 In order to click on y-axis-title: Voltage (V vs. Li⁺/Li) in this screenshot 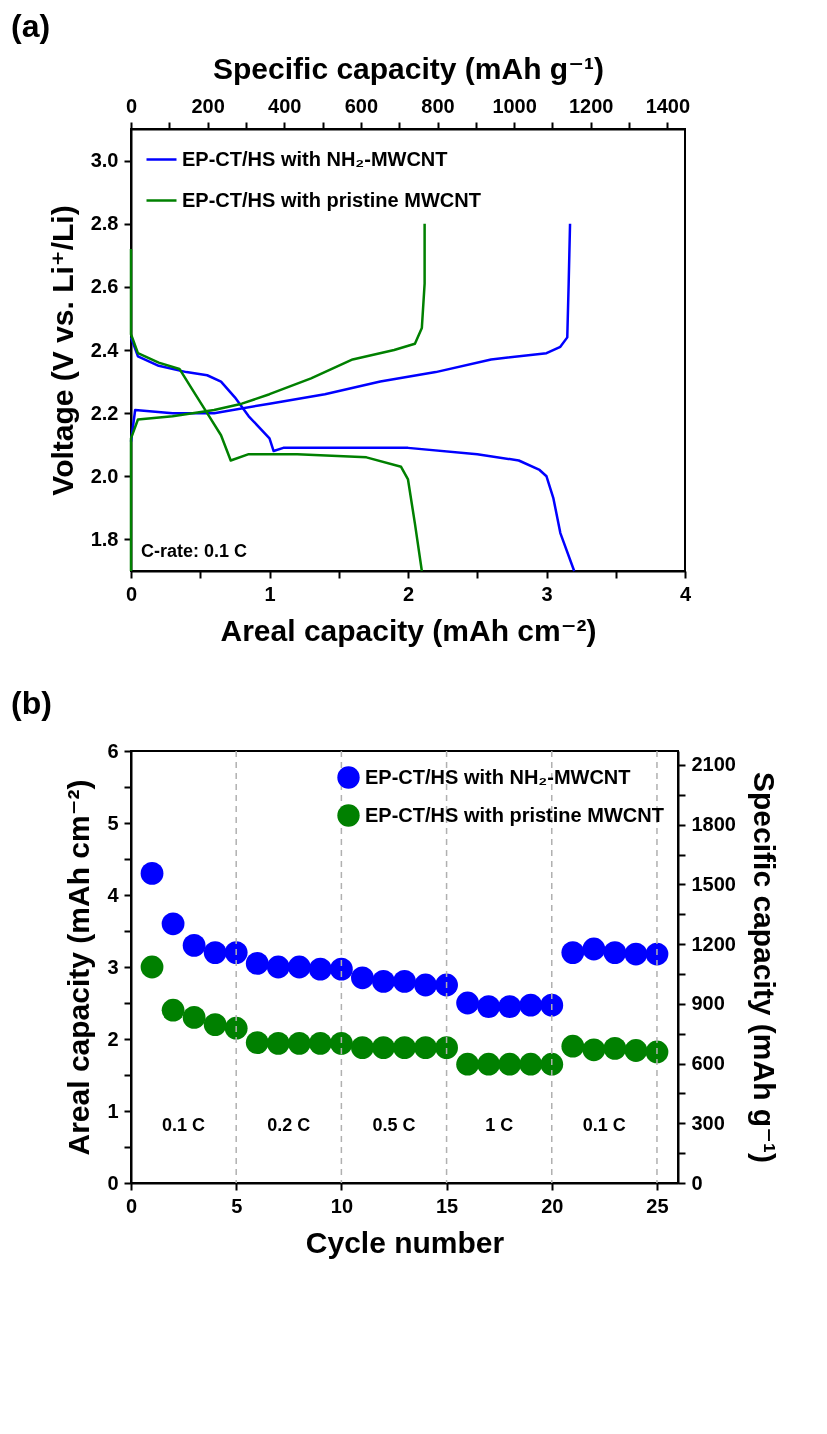, I will do `click(62, 350)`.